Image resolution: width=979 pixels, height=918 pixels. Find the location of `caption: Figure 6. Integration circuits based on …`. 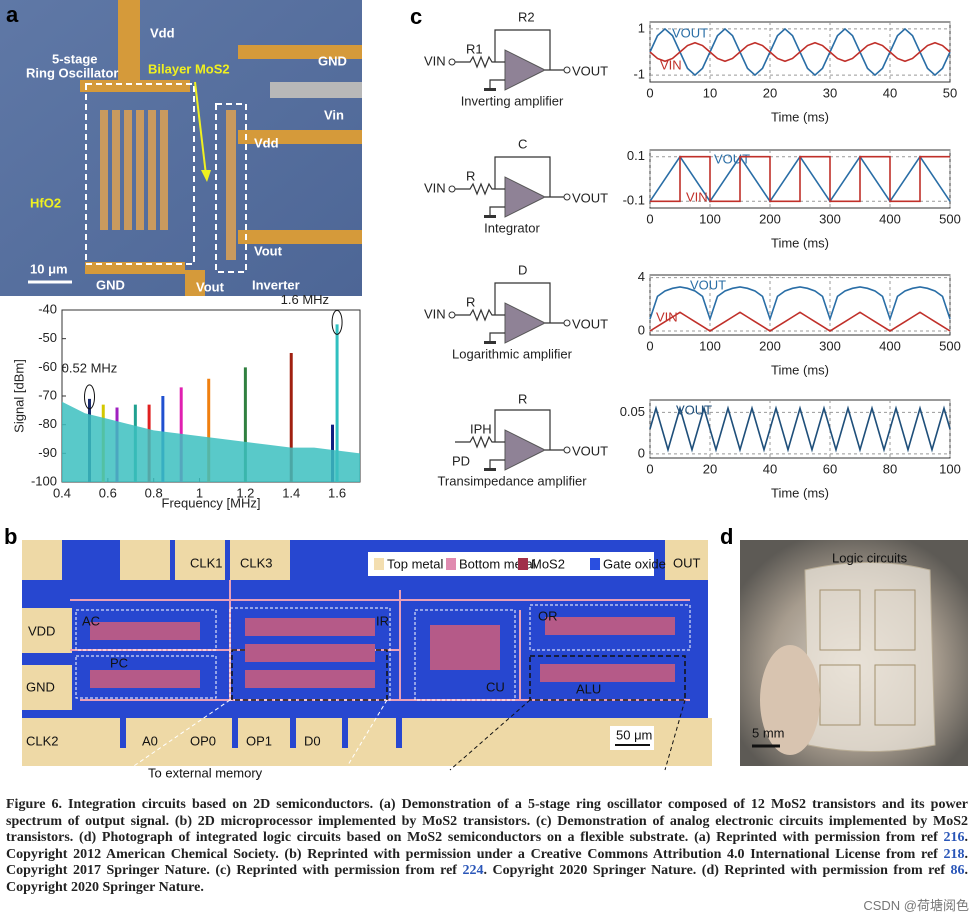

caption: Figure 6. Integration circuits based on … is located at coordinates (487, 847).